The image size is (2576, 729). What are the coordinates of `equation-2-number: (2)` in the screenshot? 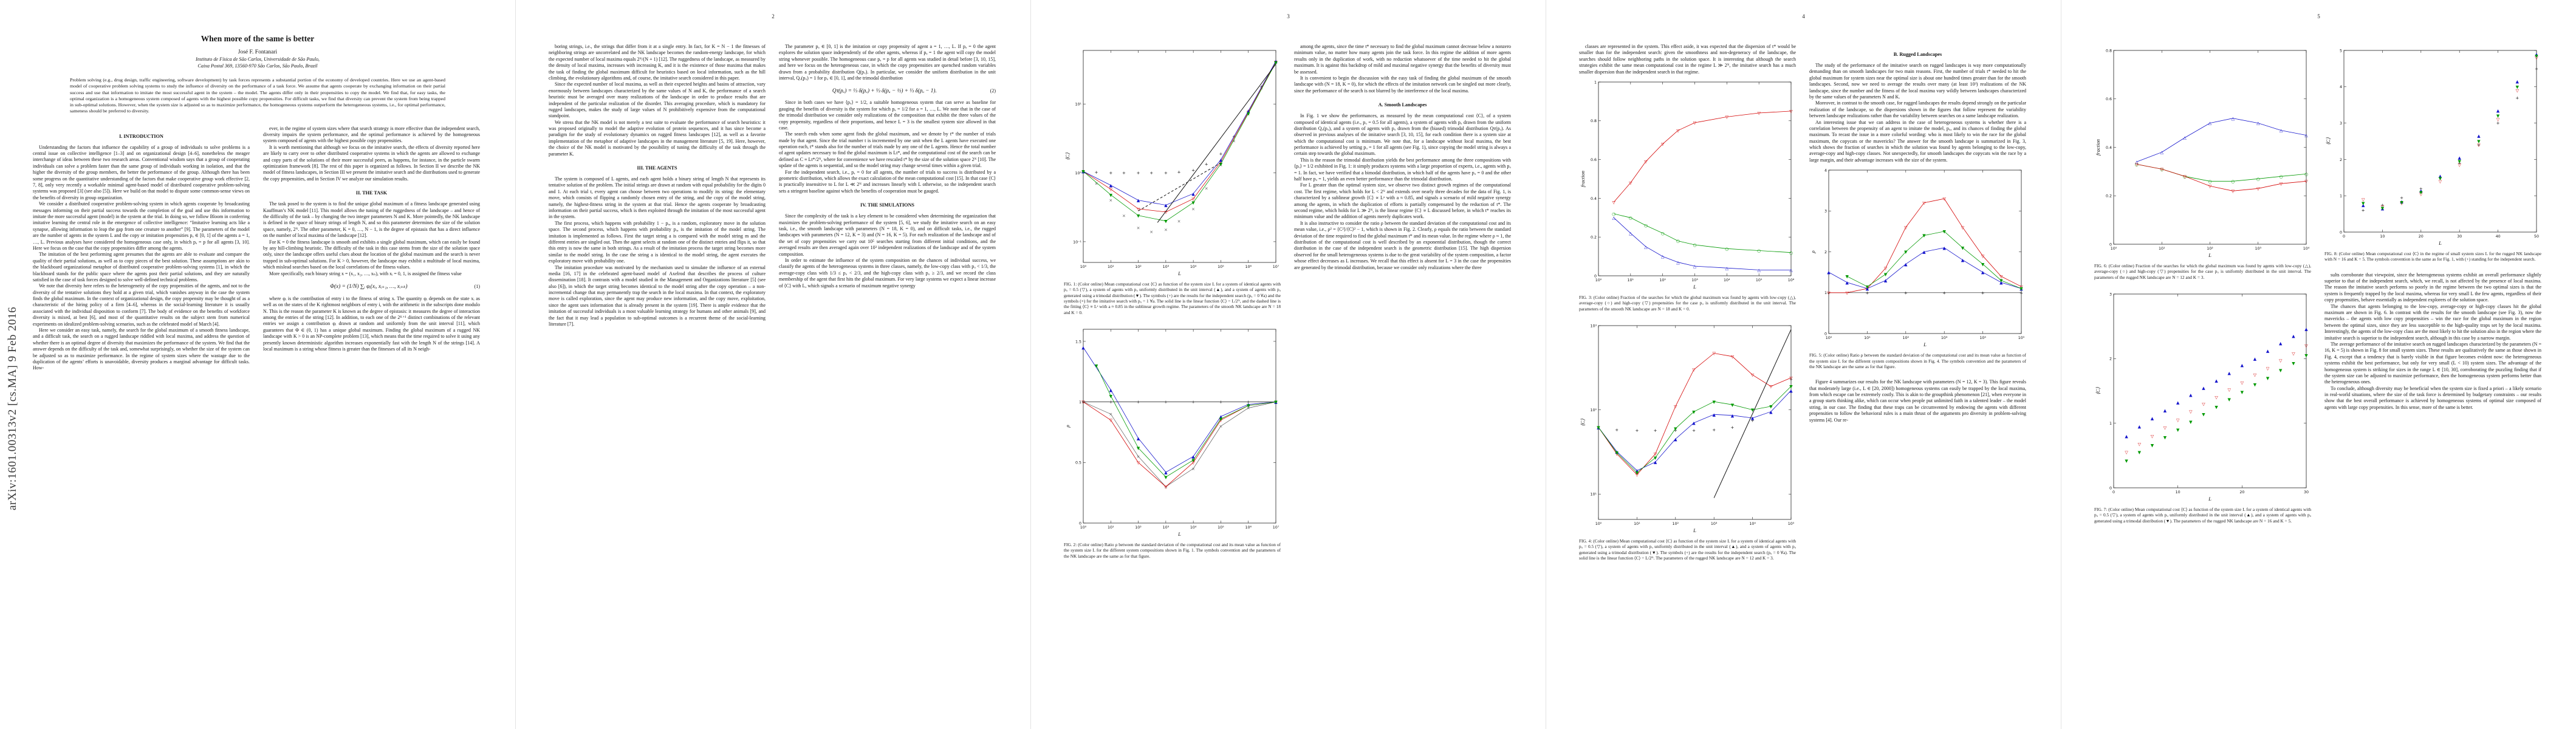 It's located at (993, 90).